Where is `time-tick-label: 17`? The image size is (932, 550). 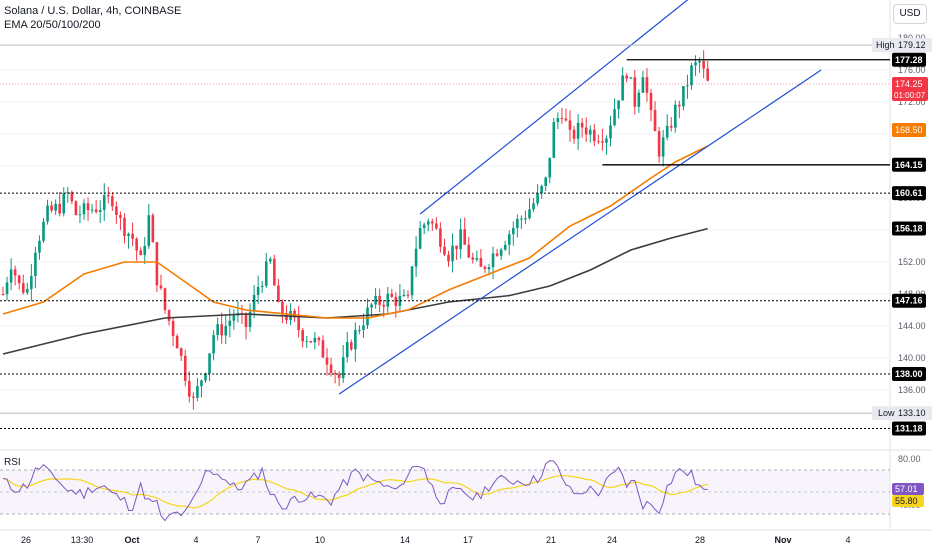 time-tick-label: 17 is located at coordinates (468, 540).